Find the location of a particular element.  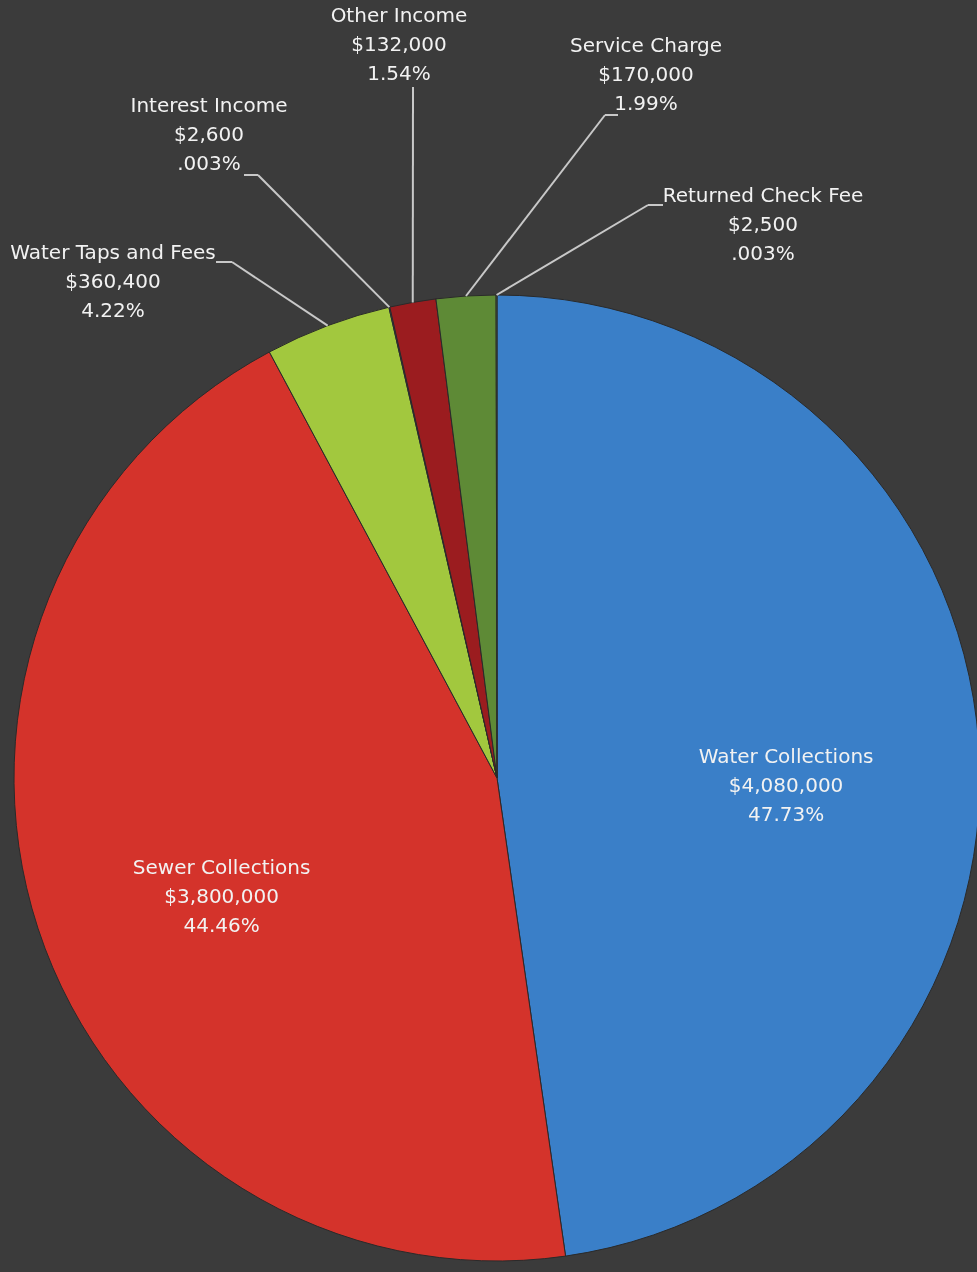

slice-label: Returned Check Fee is located at coordinates (763, 195).